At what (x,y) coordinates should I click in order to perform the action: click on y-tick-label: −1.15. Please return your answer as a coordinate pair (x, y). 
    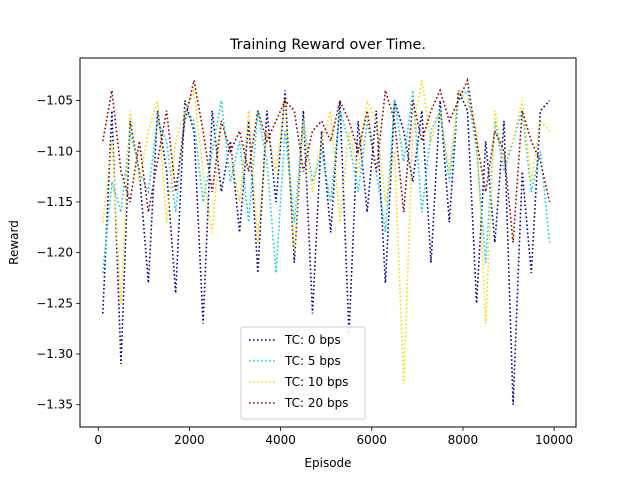
    Looking at the image, I should click on (54, 202).